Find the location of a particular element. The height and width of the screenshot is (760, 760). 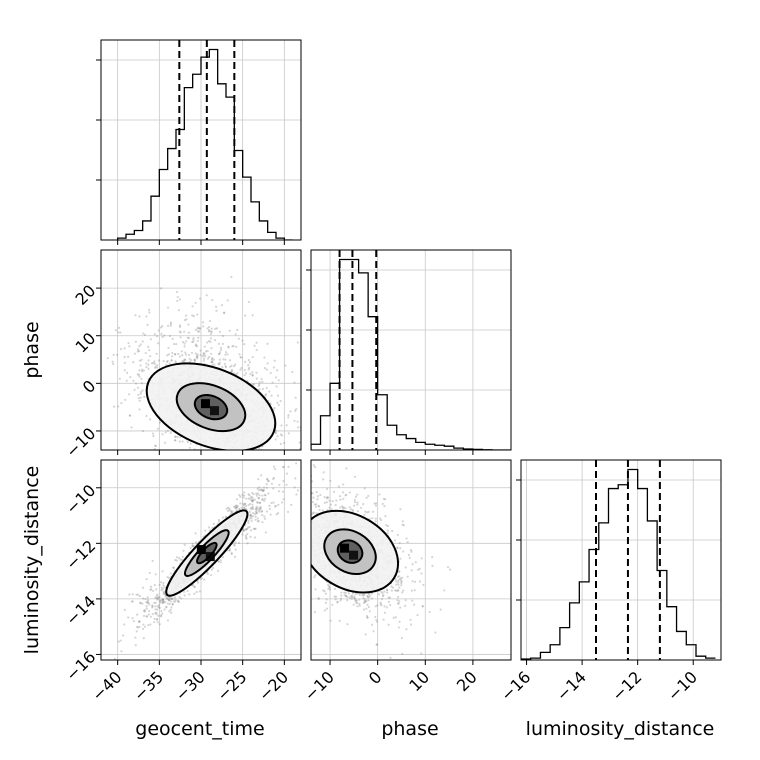

density-peak-cell is located at coordinates (354, 555).